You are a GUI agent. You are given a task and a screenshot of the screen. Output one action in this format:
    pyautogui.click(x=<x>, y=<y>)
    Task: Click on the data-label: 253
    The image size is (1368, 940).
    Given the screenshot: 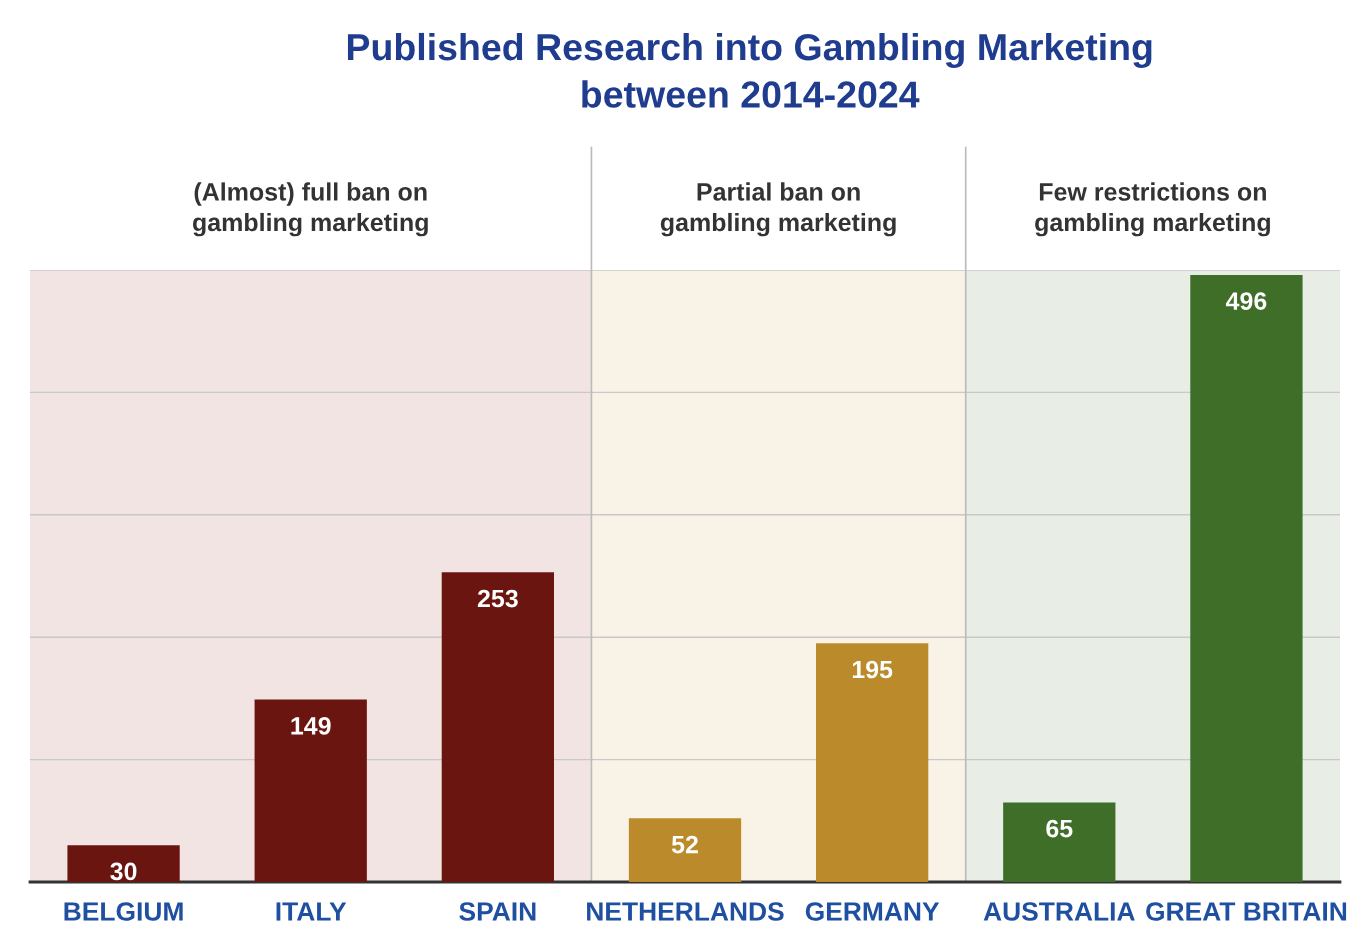 What is the action you would take?
    pyautogui.click(x=497, y=598)
    